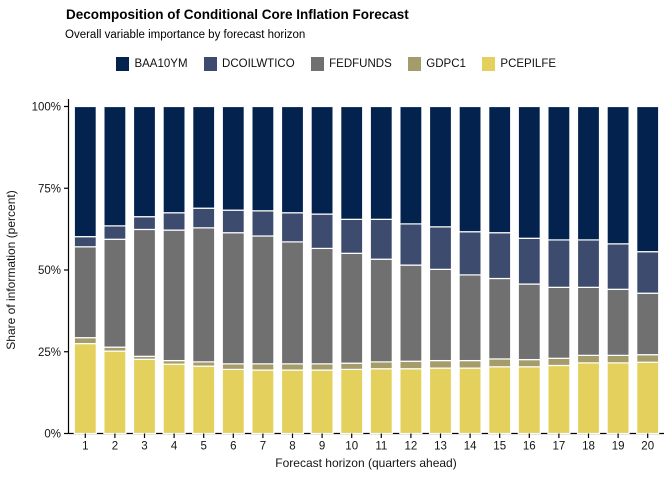  I want to click on x-tick-label: 15, so click(499, 447).